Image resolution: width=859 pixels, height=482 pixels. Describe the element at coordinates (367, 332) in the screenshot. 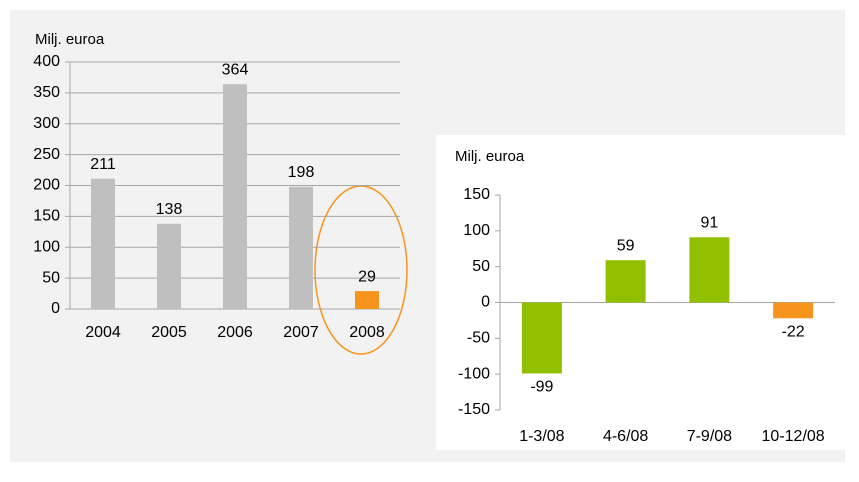

I see `x-tick-label: 2008` at that location.